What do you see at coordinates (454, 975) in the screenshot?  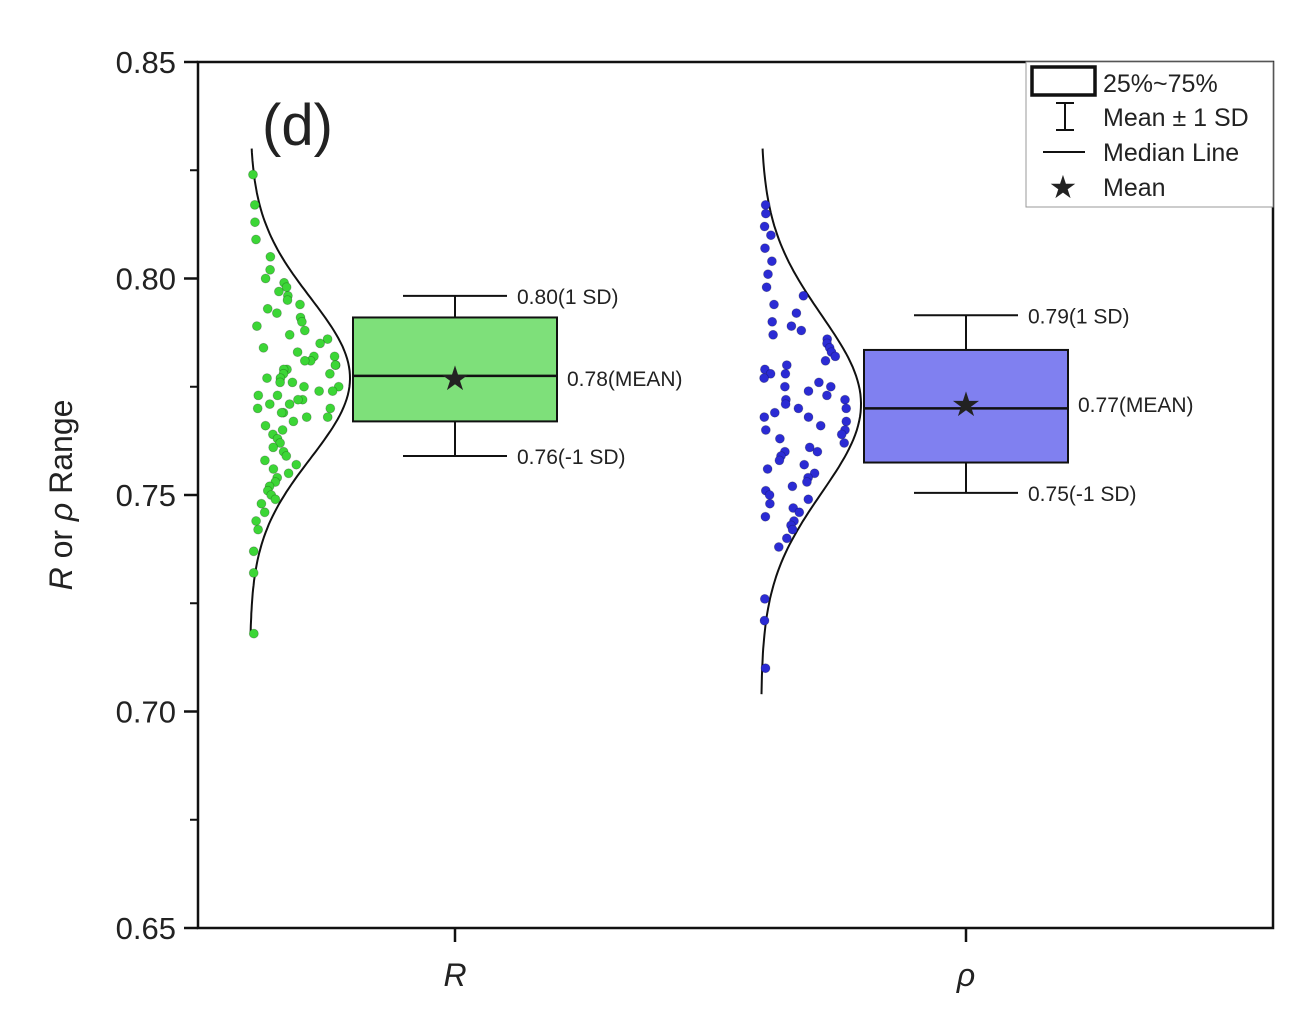 I see `x-tick-label: R` at bounding box center [454, 975].